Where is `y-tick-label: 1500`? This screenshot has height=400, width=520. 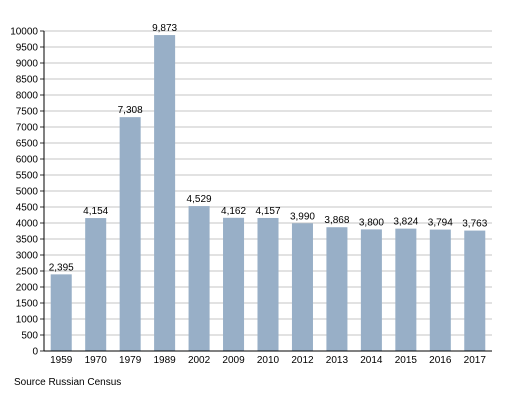
y-tick-label: 1500 is located at coordinates (27, 304).